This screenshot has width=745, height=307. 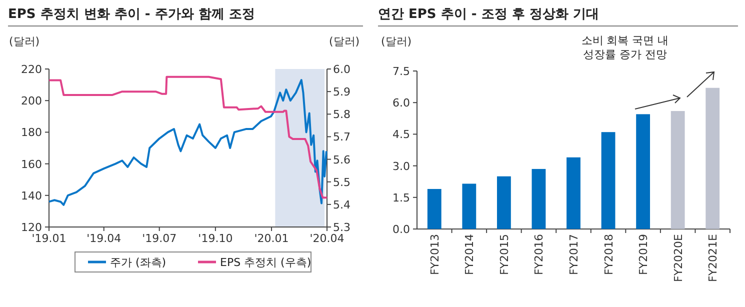 What do you see at coordinates (31, 195) in the screenshot?
I see `y-tick-label: 140` at bounding box center [31, 195].